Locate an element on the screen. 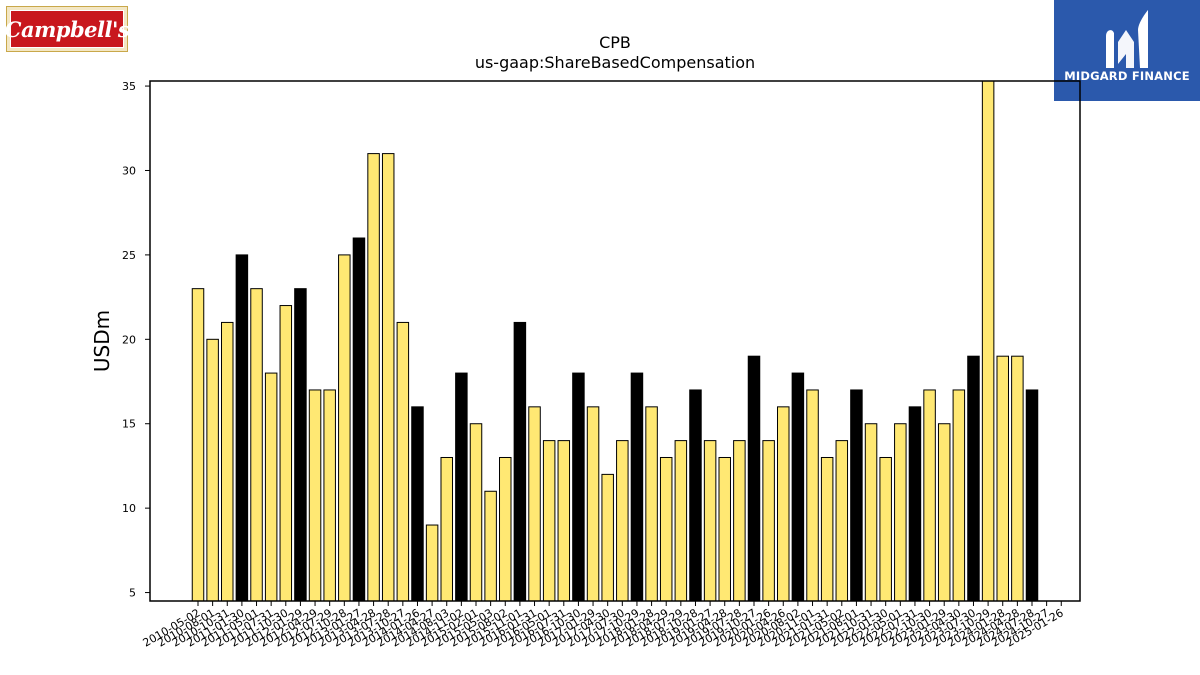 This screenshot has height=675, width=1200. logo-campbells: Campbell's is located at coordinates (67, 29).